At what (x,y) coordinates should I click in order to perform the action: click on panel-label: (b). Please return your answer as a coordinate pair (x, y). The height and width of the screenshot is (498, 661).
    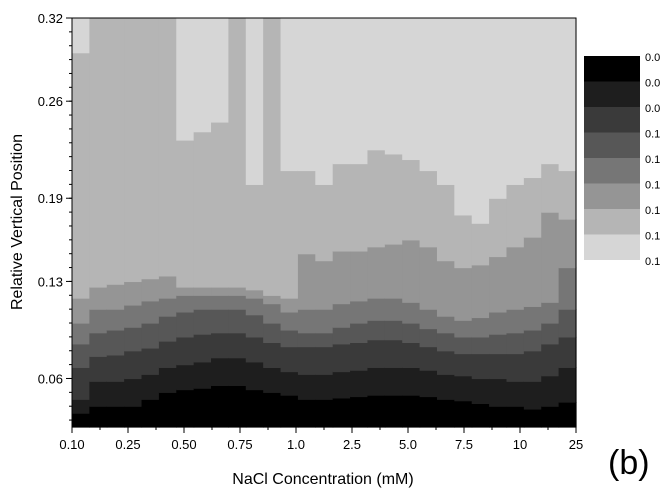
    Looking at the image, I should click on (629, 463).